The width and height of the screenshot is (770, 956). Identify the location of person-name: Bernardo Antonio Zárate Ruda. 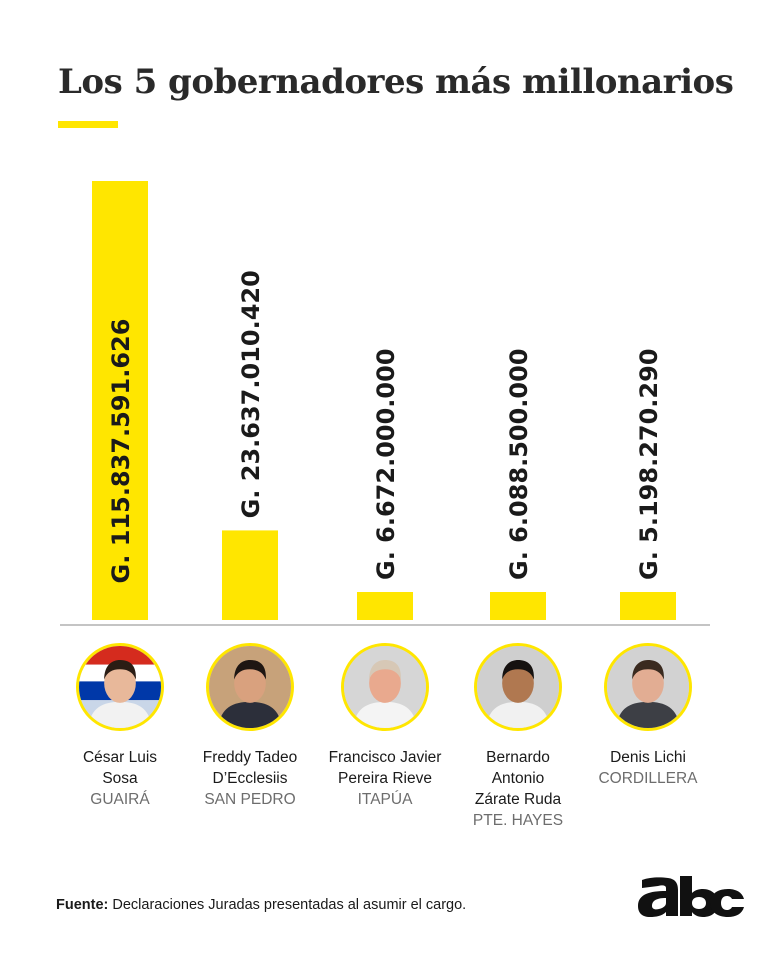
(518, 778).